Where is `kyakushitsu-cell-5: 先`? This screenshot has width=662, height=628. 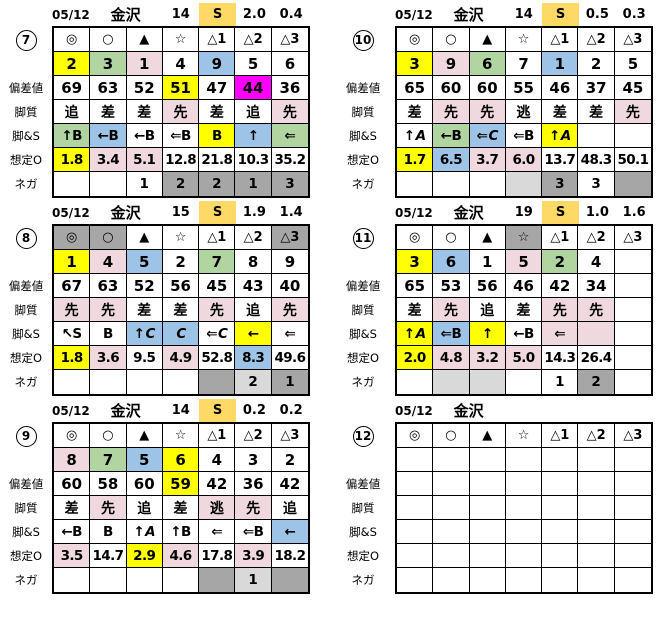 kyakushitsu-cell-5: 先 is located at coordinates (560, 310).